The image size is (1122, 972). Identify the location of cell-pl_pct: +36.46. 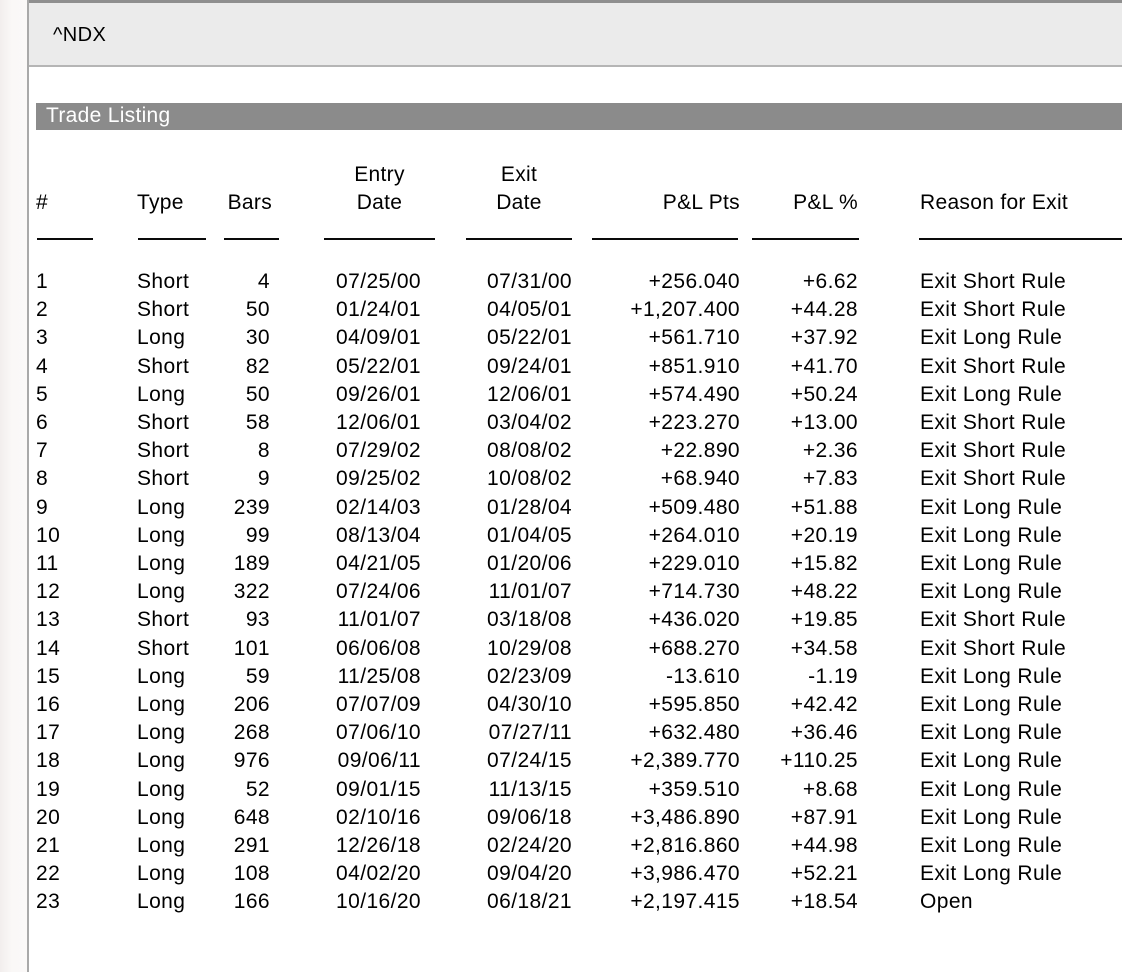
(824, 733).